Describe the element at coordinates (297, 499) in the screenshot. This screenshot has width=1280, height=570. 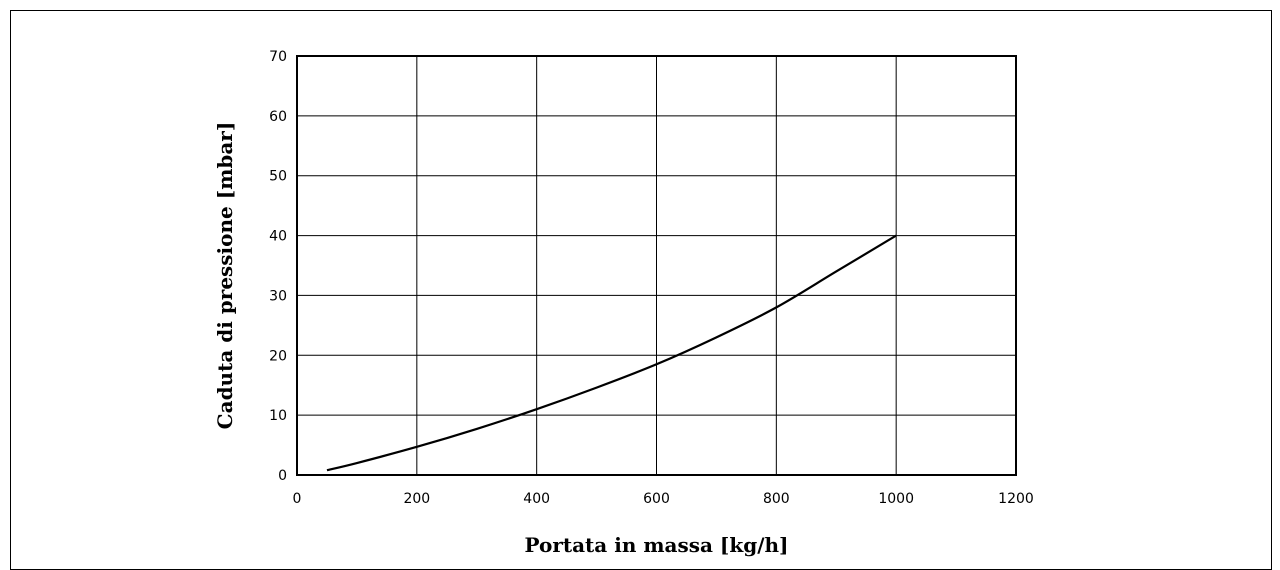
I see `x-tick-label: 0` at that location.